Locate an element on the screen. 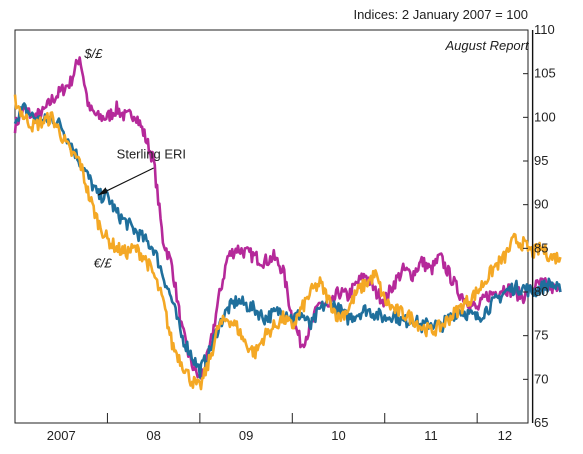 The height and width of the screenshot is (454, 583). y-tick-label: 100 is located at coordinates (545, 116).